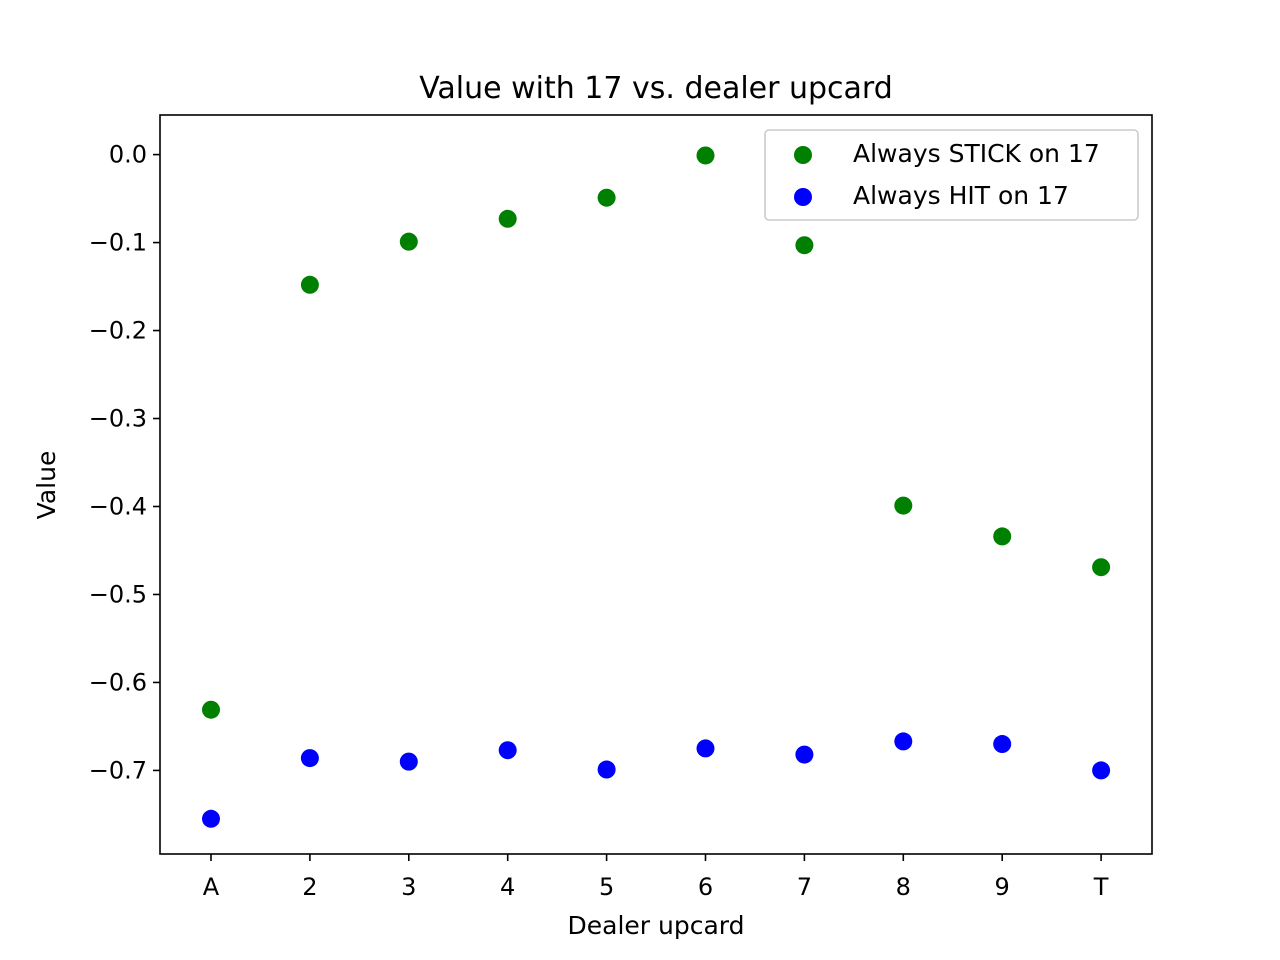 Image resolution: width=1280 pixels, height=960 pixels. I want to click on y-tick-label: −0.7, so click(118, 770).